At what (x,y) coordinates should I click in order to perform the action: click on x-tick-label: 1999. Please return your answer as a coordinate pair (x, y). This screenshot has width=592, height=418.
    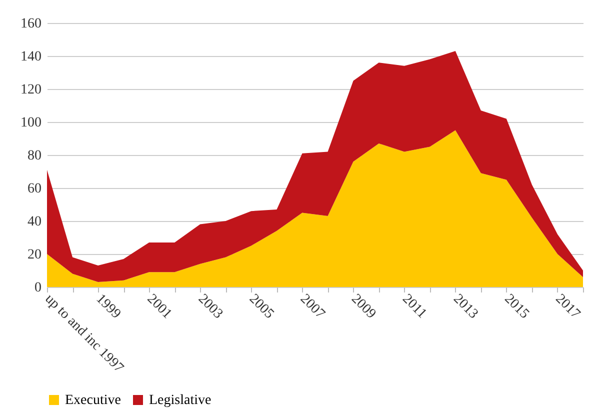
    Looking at the image, I should click on (108, 307).